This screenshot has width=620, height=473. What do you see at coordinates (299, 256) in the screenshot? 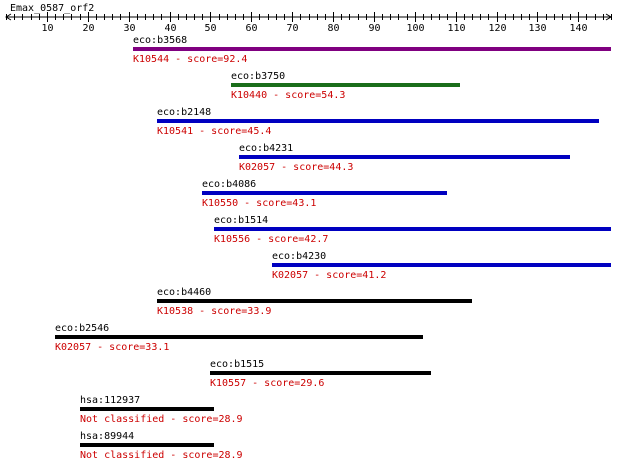
I see `hit-gene-label: eco:b4230` at bounding box center [299, 256].